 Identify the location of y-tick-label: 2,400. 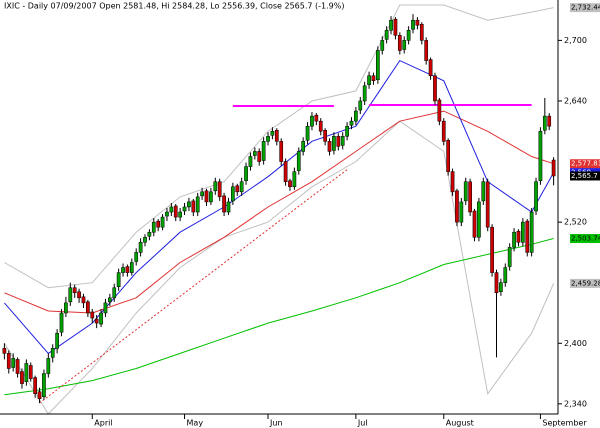
(575, 343).